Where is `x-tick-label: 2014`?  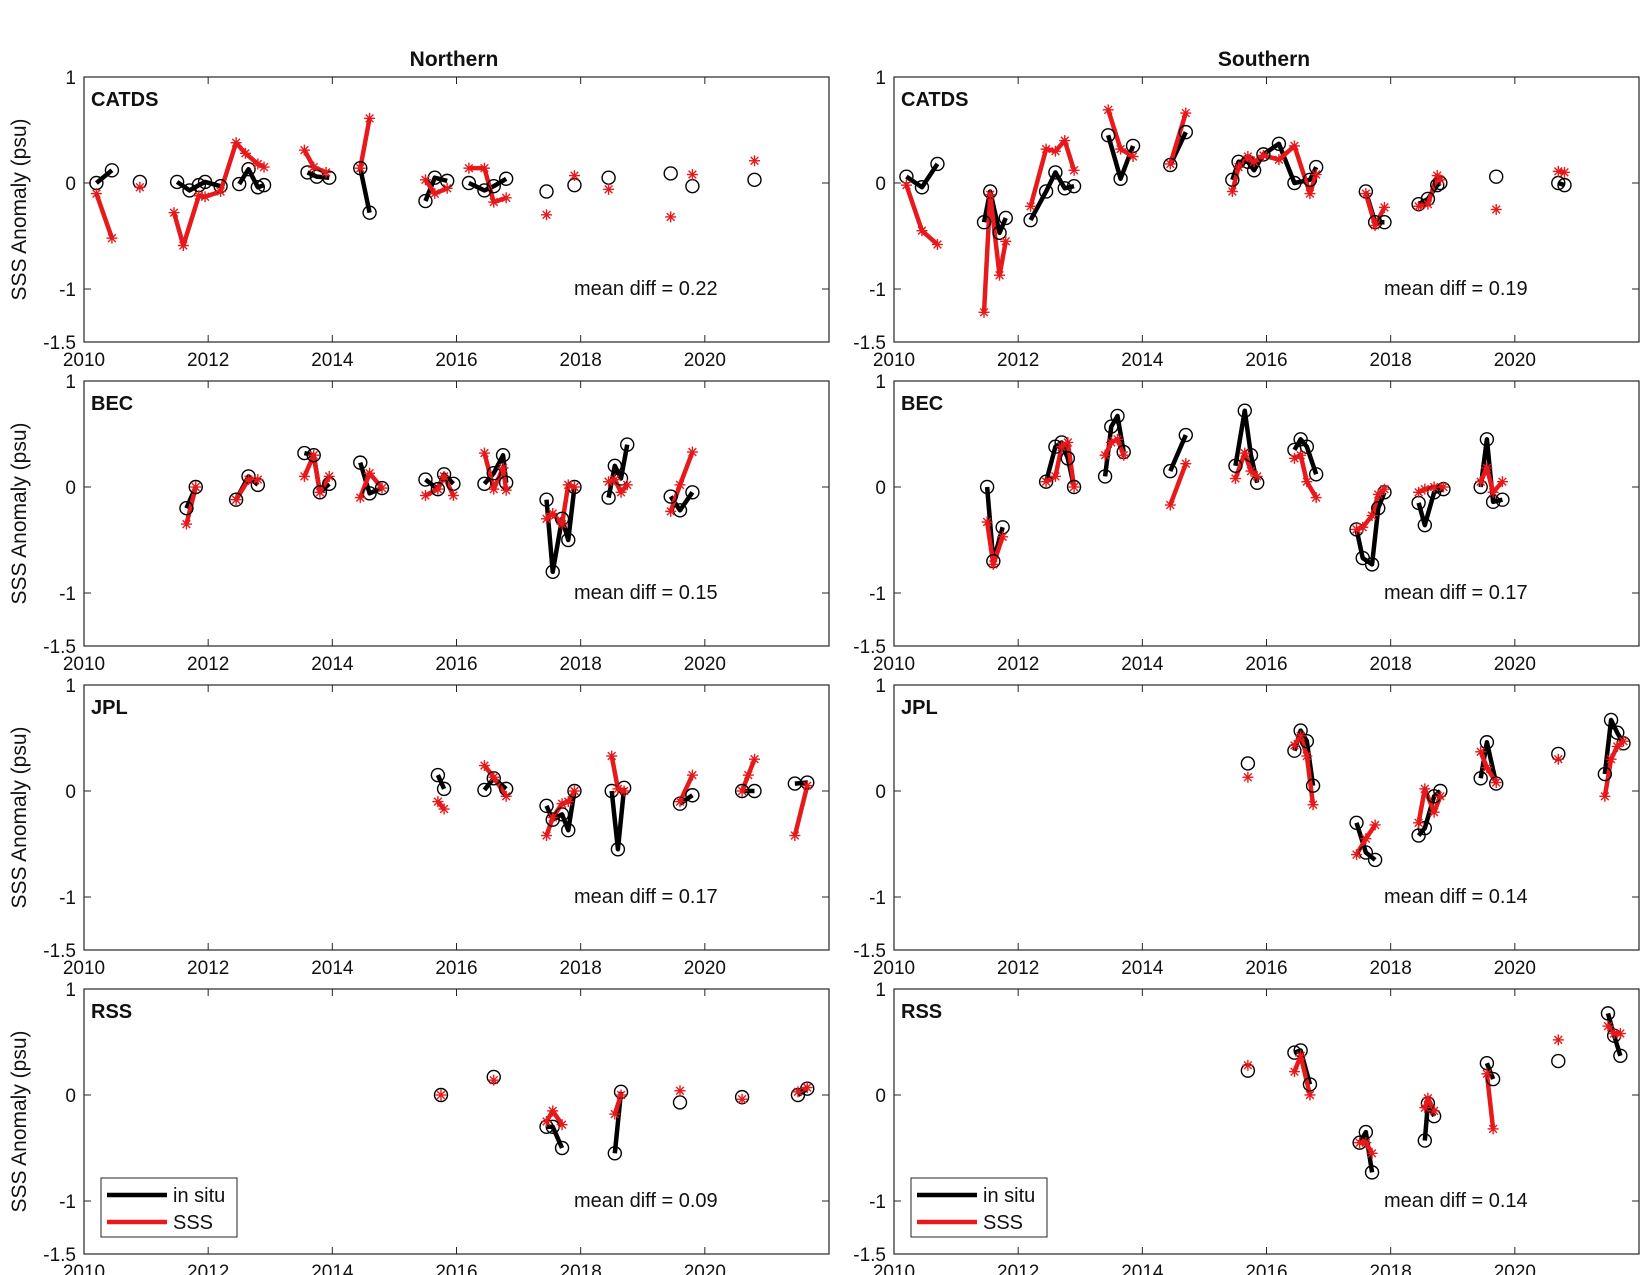
x-tick-label: 2014 is located at coordinates (332, 664).